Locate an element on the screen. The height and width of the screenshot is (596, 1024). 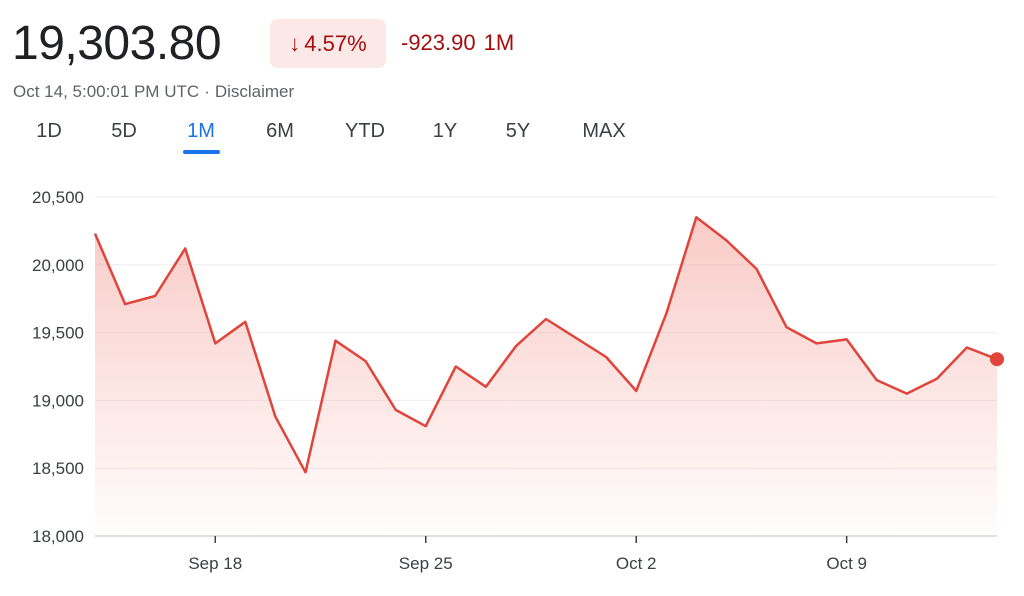
tab-1y: 1Y is located at coordinates (445, 131).